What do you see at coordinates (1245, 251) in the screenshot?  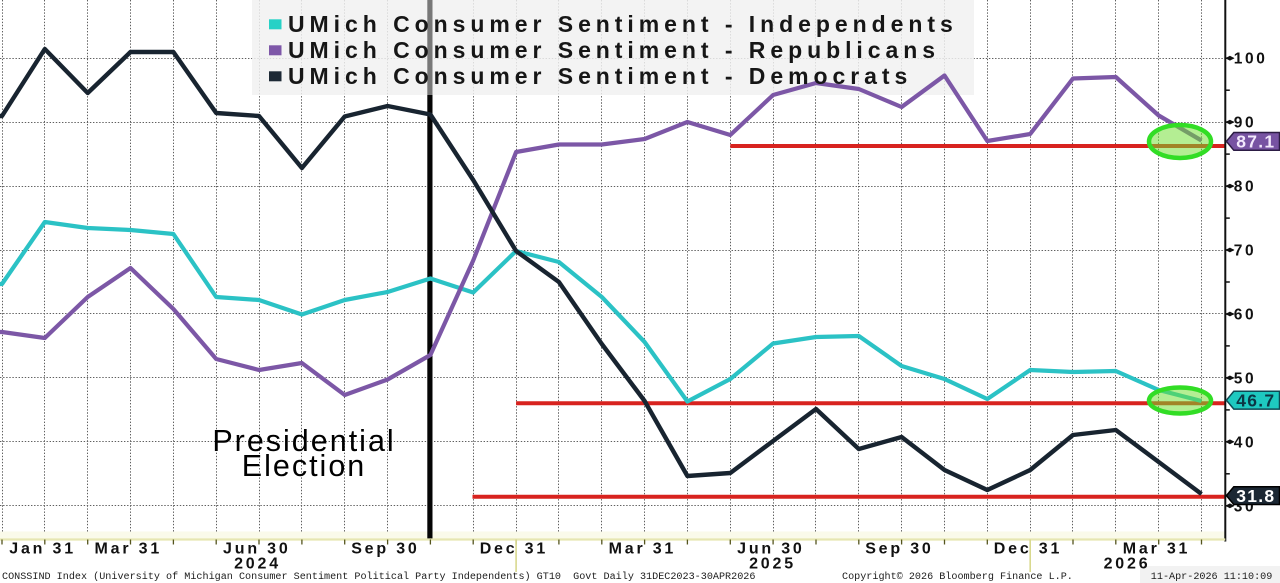 I see `svg-text: 70` at bounding box center [1245, 251].